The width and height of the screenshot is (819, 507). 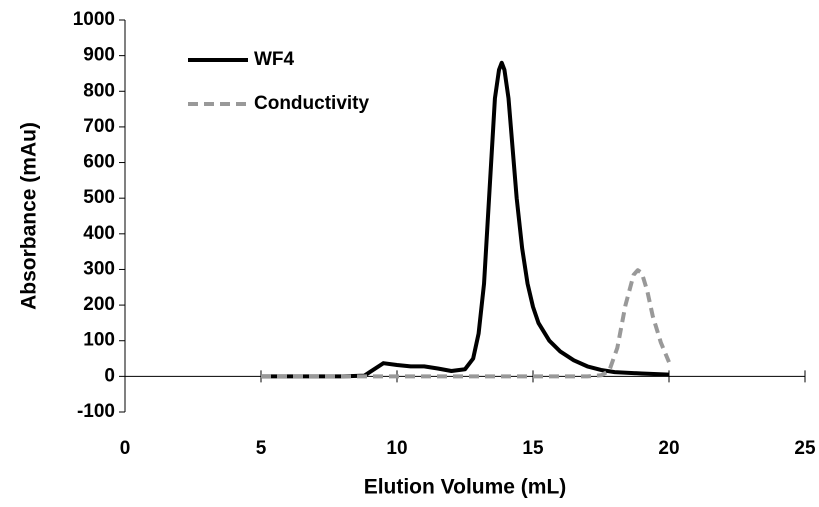 What do you see at coordinates (94, 19) in the screenshot?
I see `y-tick-label: 1000` at bounding box center [94, 19].